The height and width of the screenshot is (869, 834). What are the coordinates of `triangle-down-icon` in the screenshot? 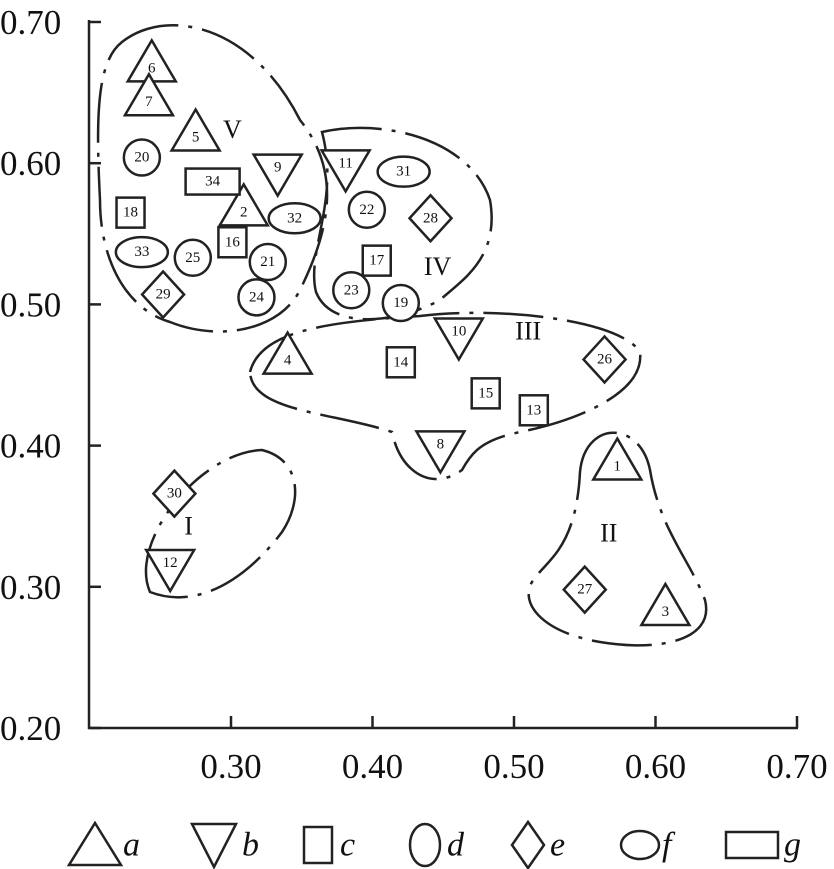 It's located at (214, 845).